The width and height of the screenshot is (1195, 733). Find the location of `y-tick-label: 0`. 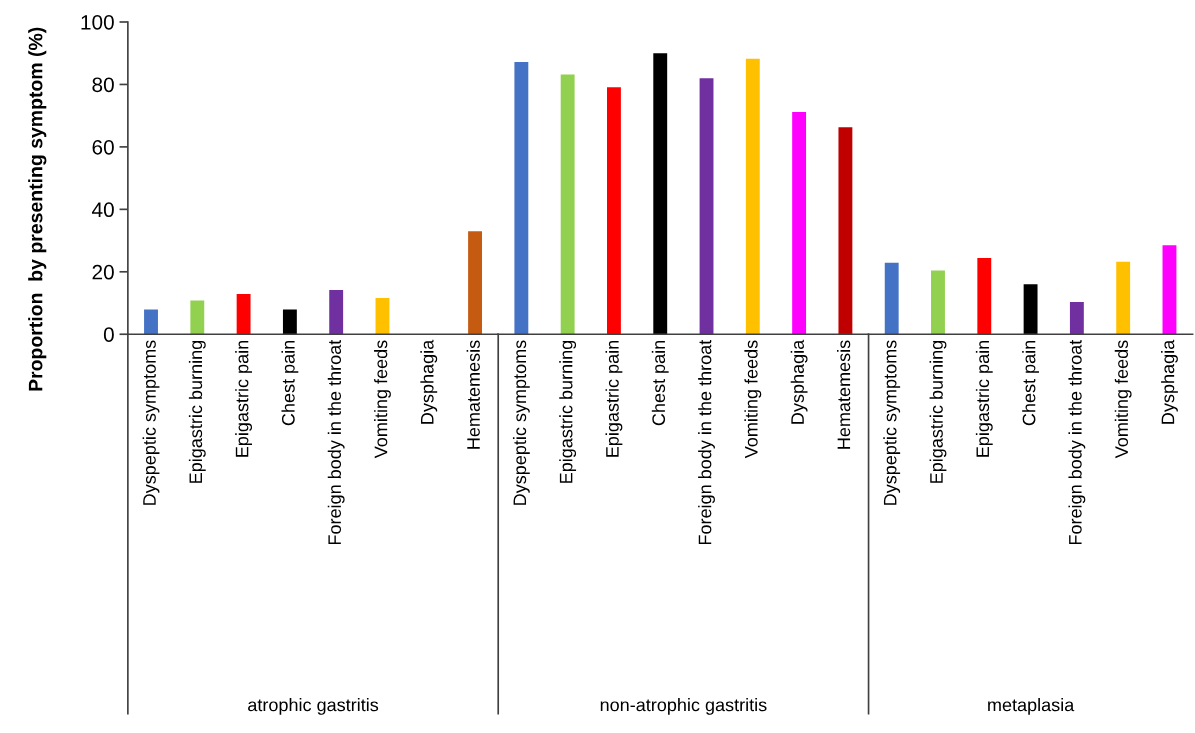

y-tick-label: 0 is located at coordinates (108, 334).